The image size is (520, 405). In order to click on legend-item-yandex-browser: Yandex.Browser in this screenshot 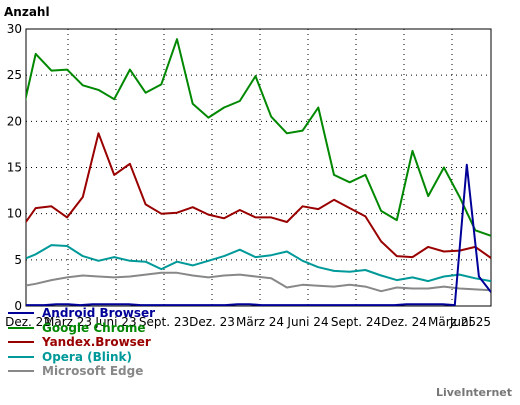, I will do `click(81, 342)`.